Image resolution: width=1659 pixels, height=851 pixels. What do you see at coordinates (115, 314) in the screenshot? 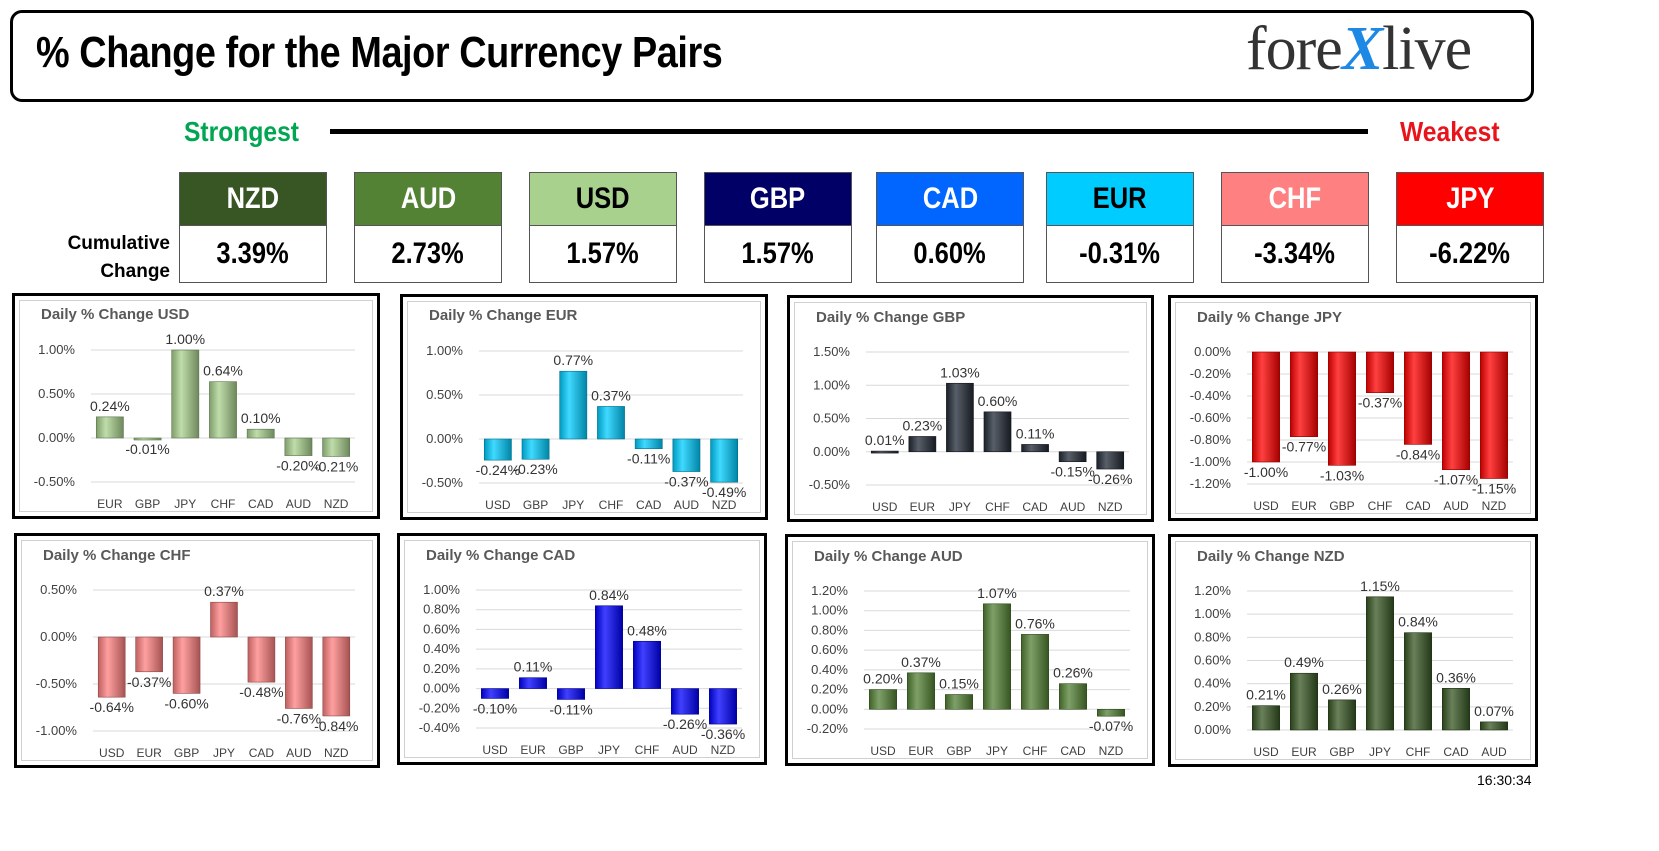
I see `chart-title: Daily % Change USD` at bounding box center [115, 314].